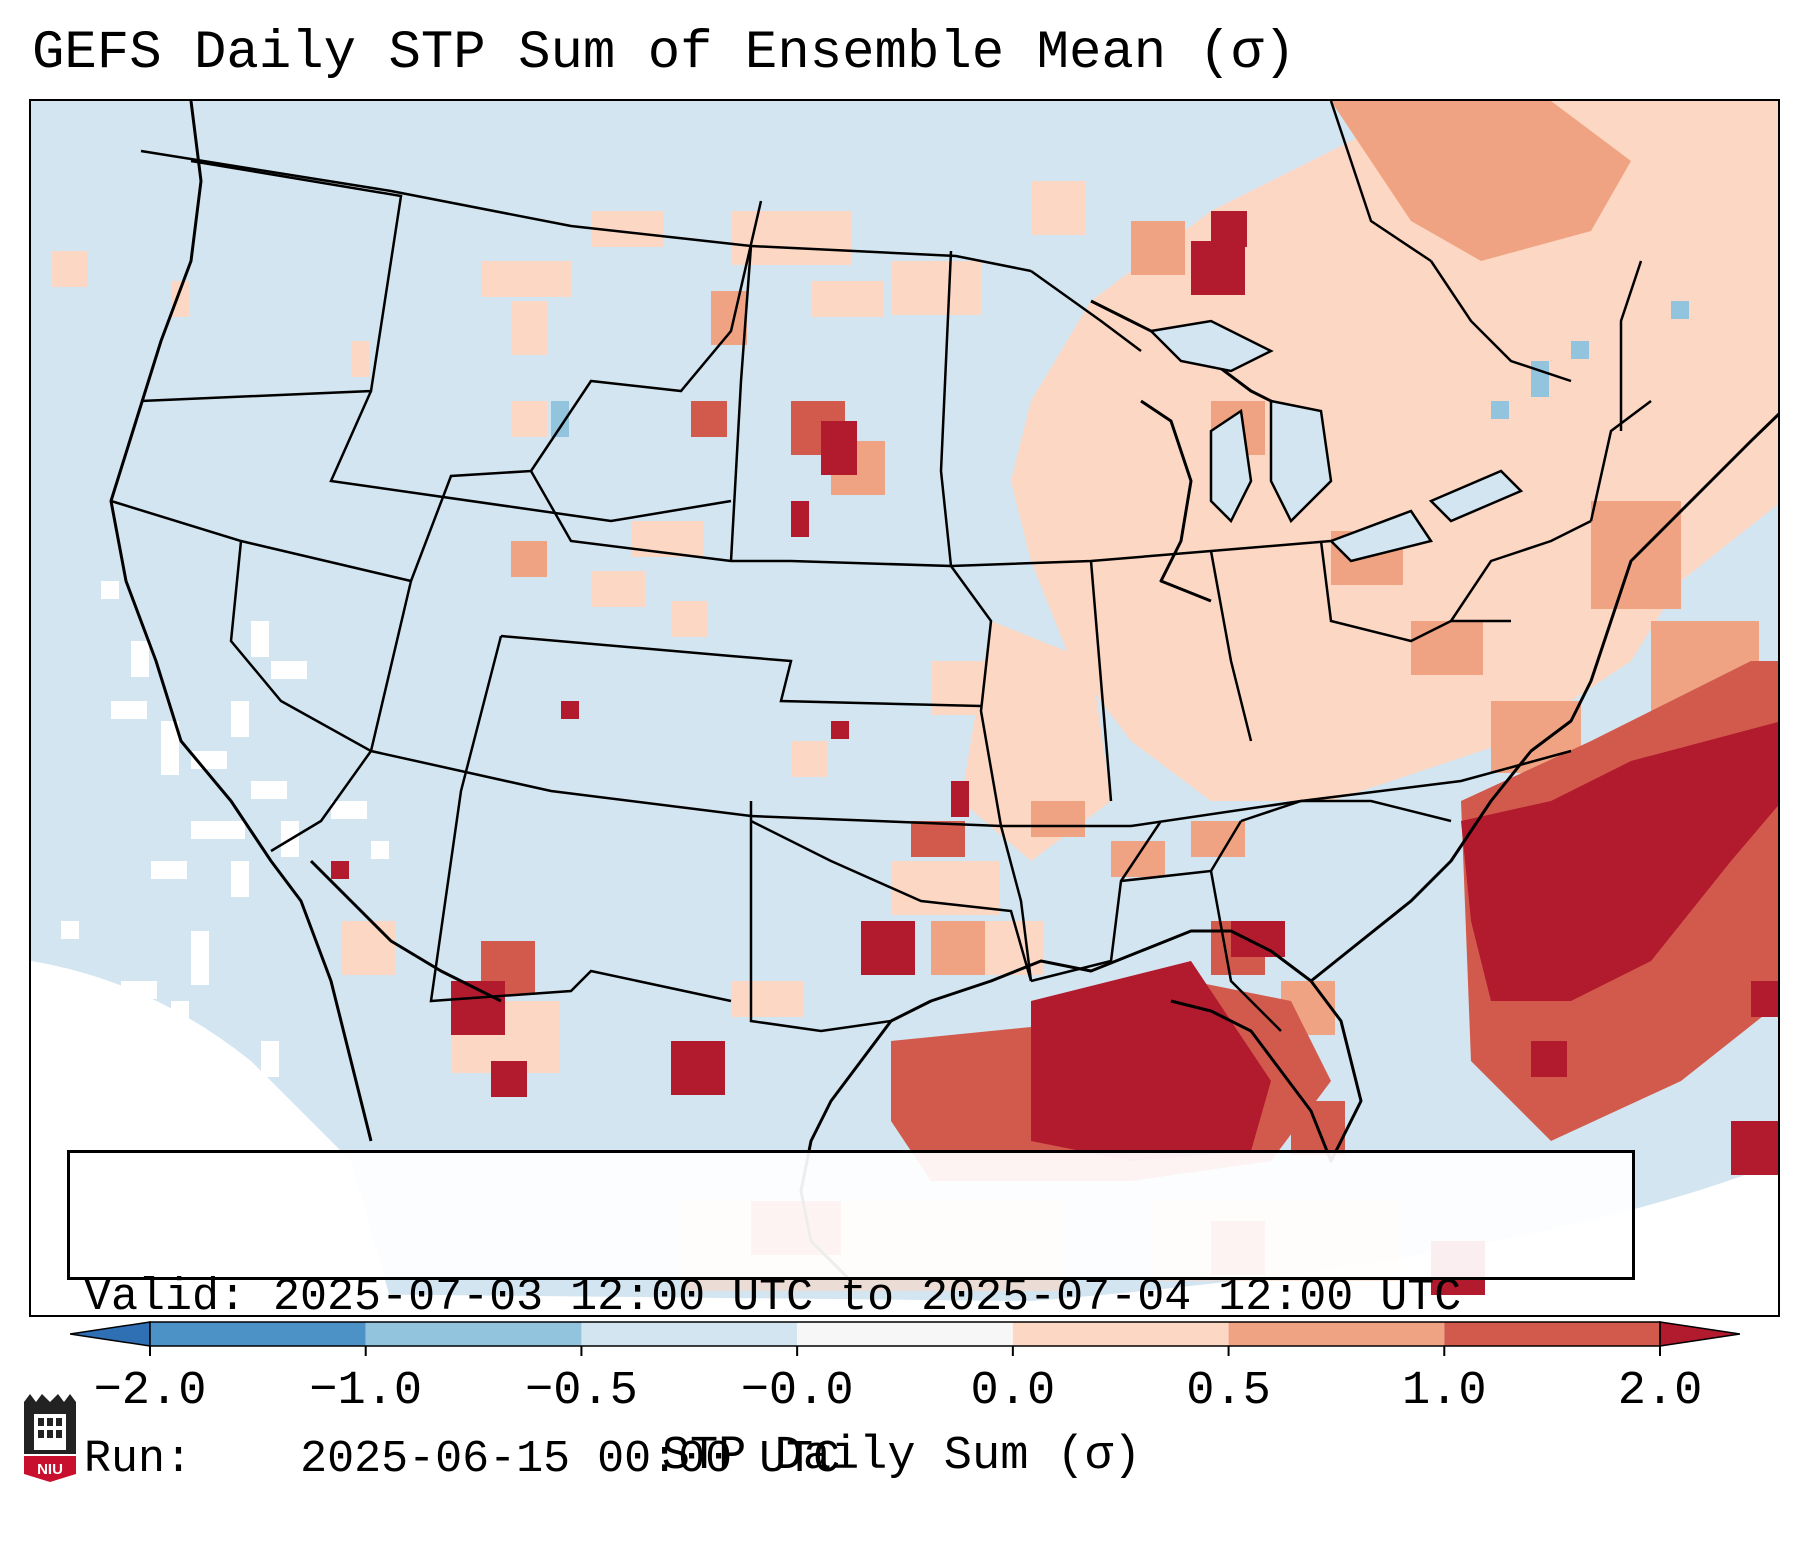 This screenshot has height=1541, width=1803. Describe the element at coordinates (165, 1297) in the screenshot. I see `valid-label: Valid:` at that location.